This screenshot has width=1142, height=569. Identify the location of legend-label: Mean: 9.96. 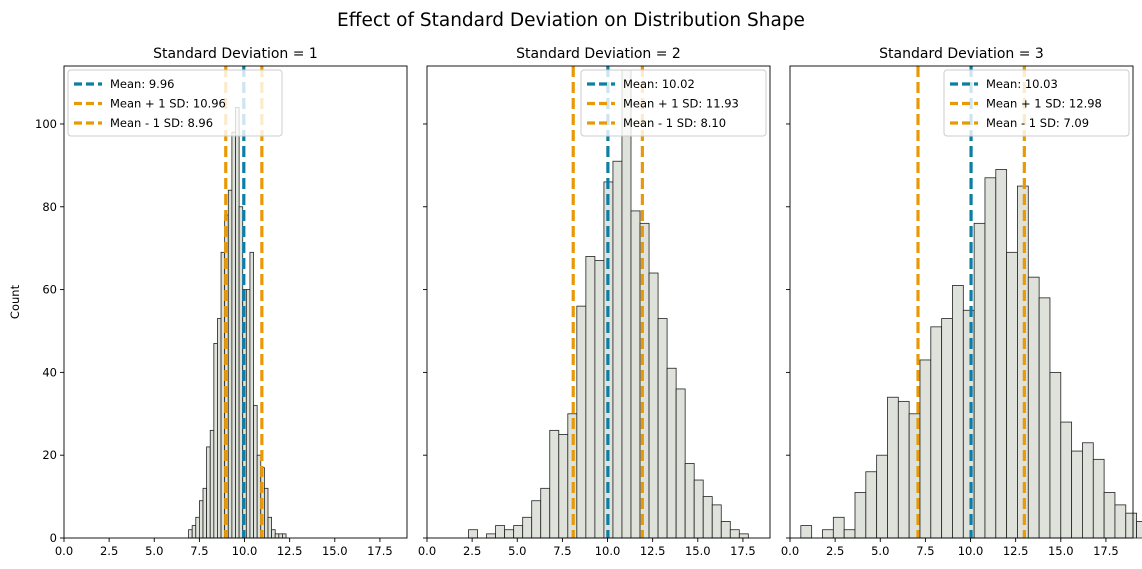
(142, 84).